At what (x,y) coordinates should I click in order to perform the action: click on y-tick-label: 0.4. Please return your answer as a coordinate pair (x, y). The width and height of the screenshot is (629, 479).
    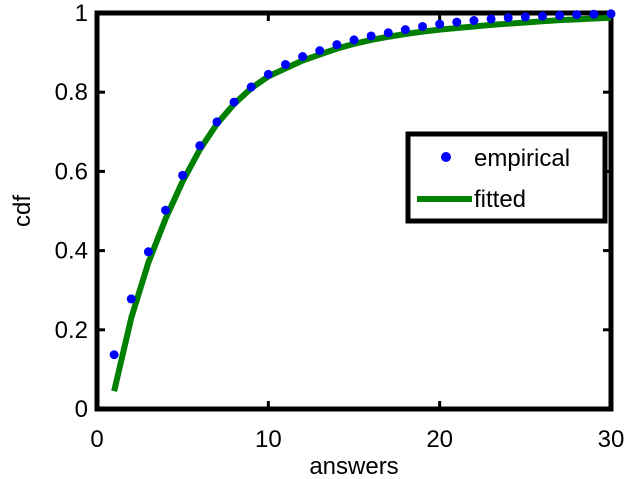
    Looking at the image, I should click on (71, 251).